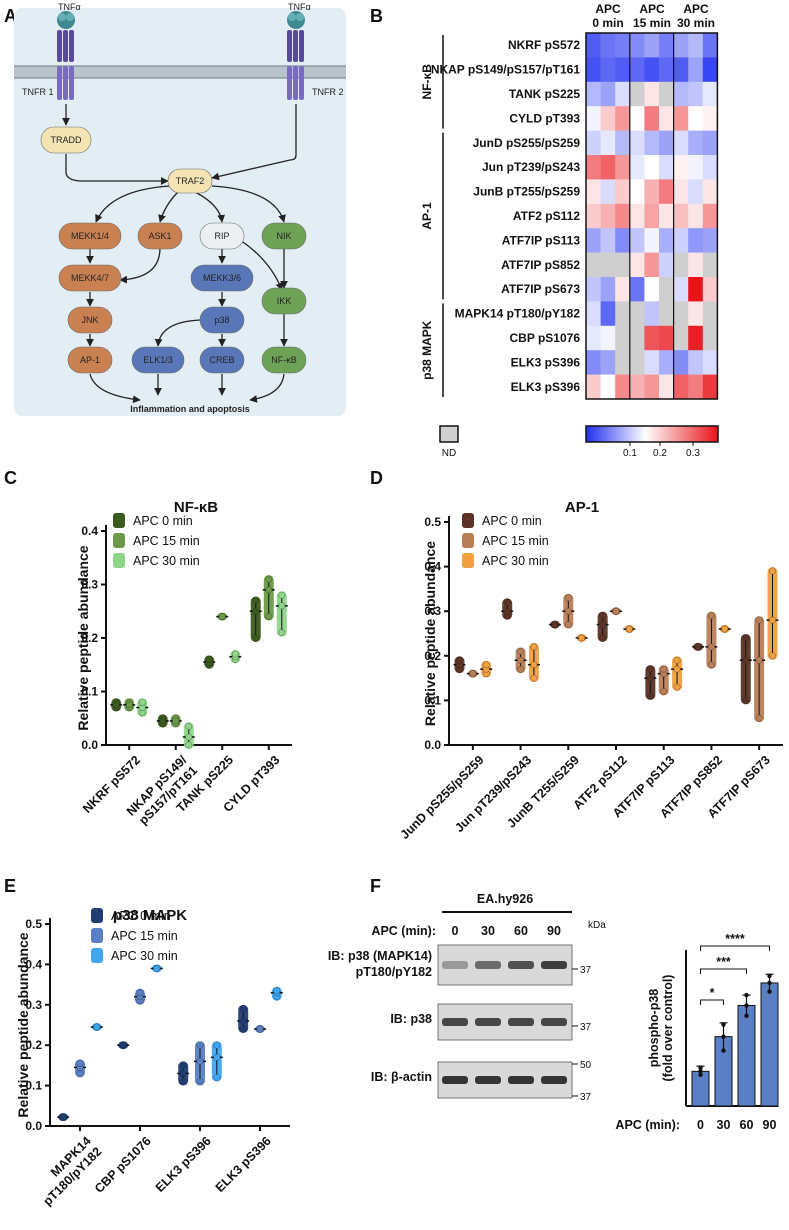  Describe the element at coordinates (166, 561) in the screenshot. I see `legend-label: APC 30 min` at that location.